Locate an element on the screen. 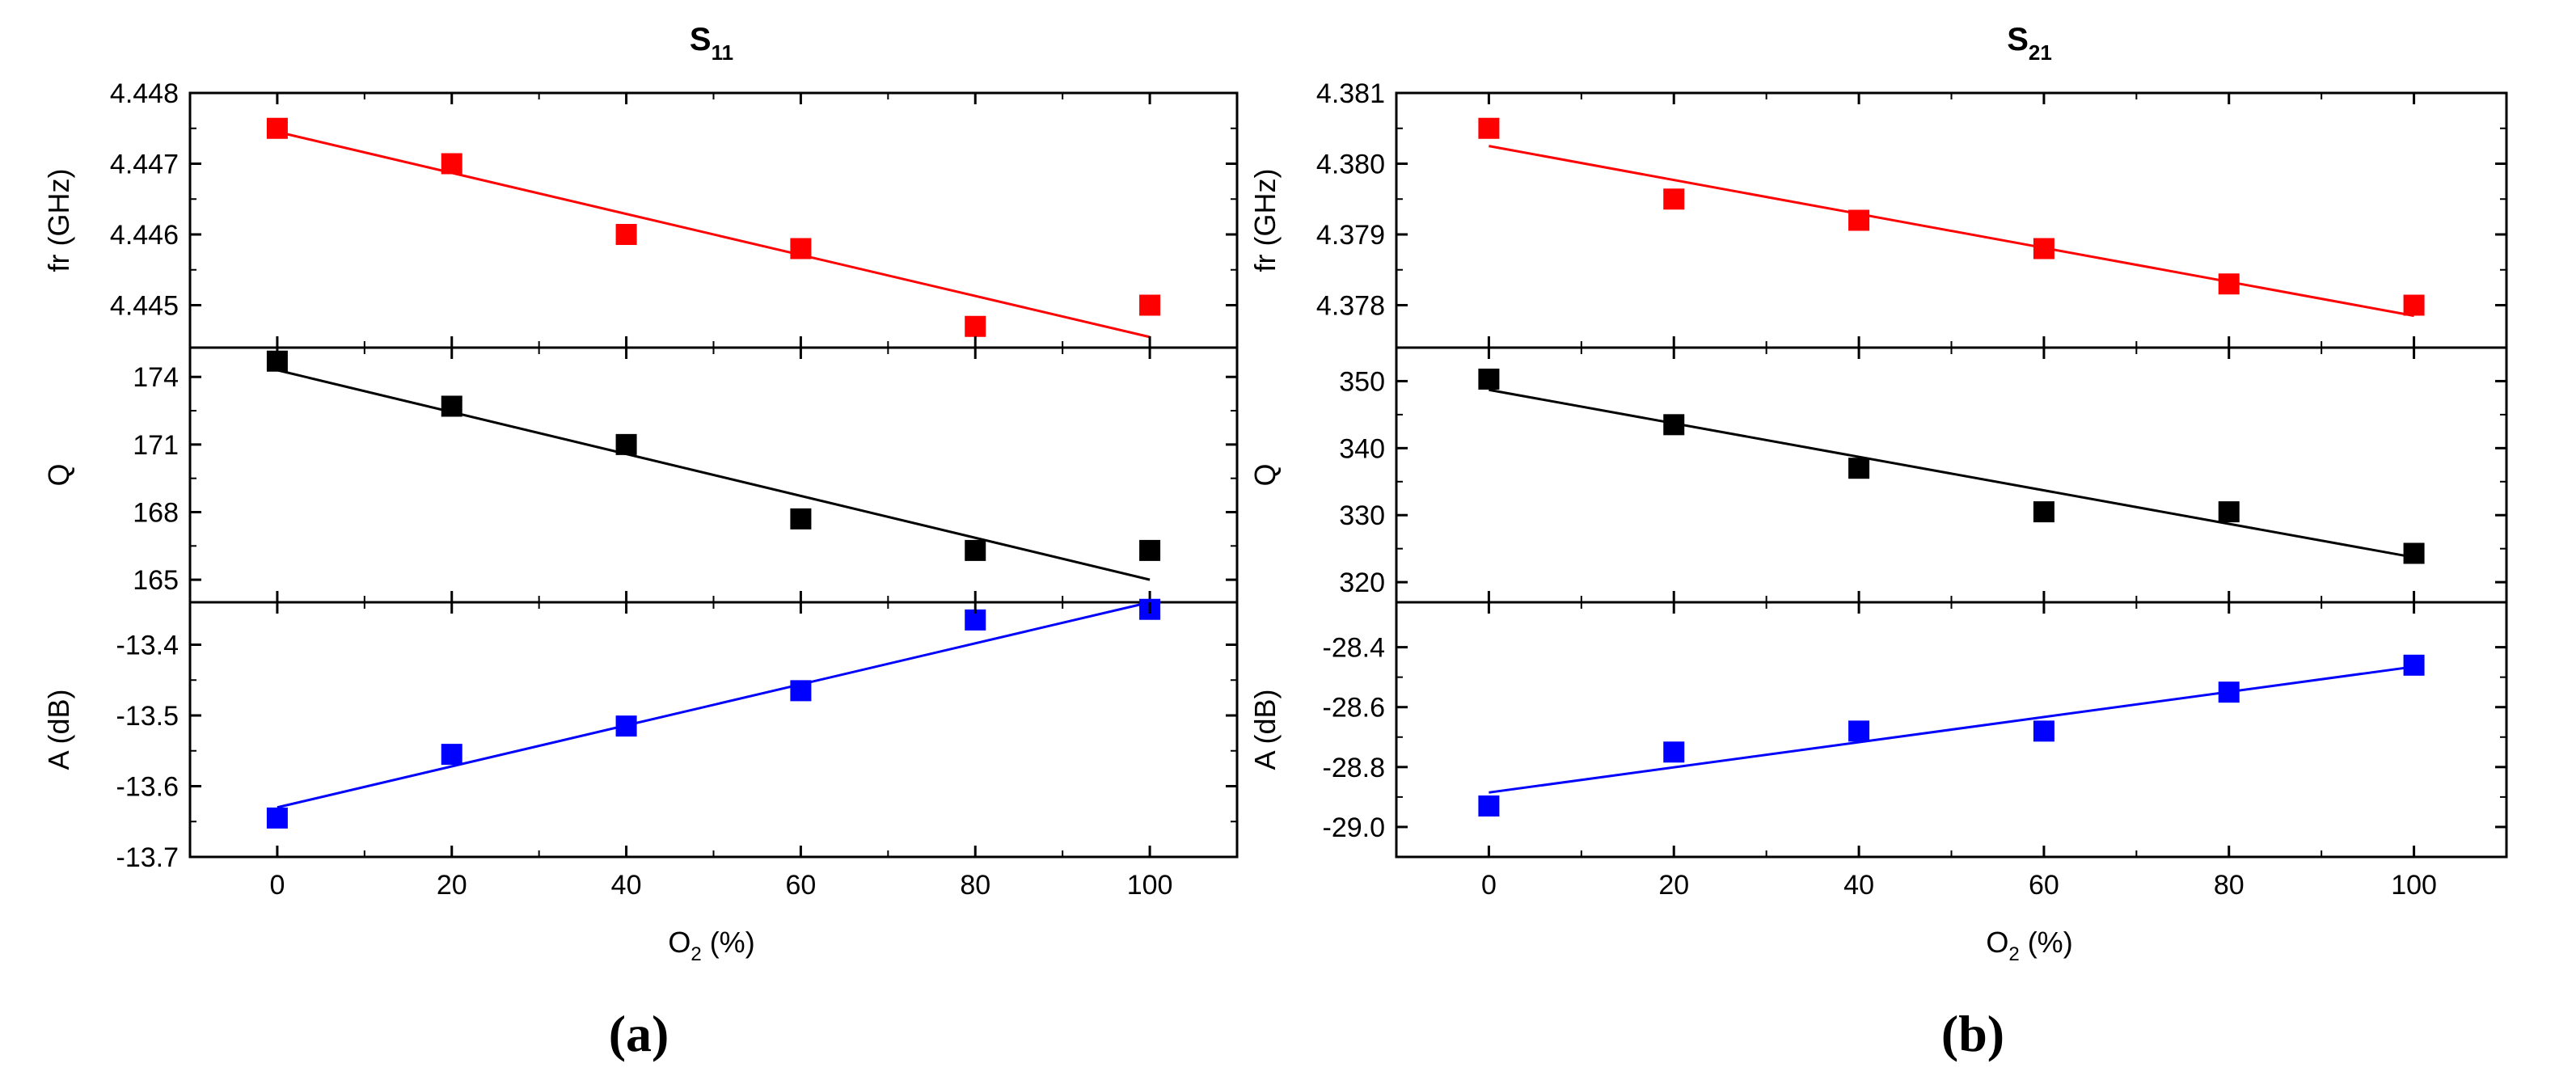 This screenshot has height=1076, width=2576. y-tick-label: 4.448 is located at coordinates (144, 93).